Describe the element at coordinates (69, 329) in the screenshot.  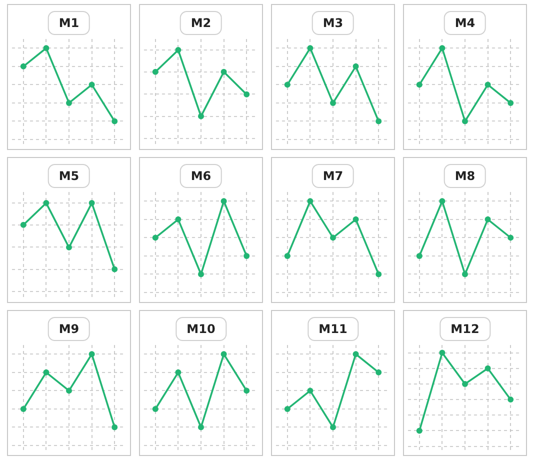
I see `chart-title: M9` at that location.